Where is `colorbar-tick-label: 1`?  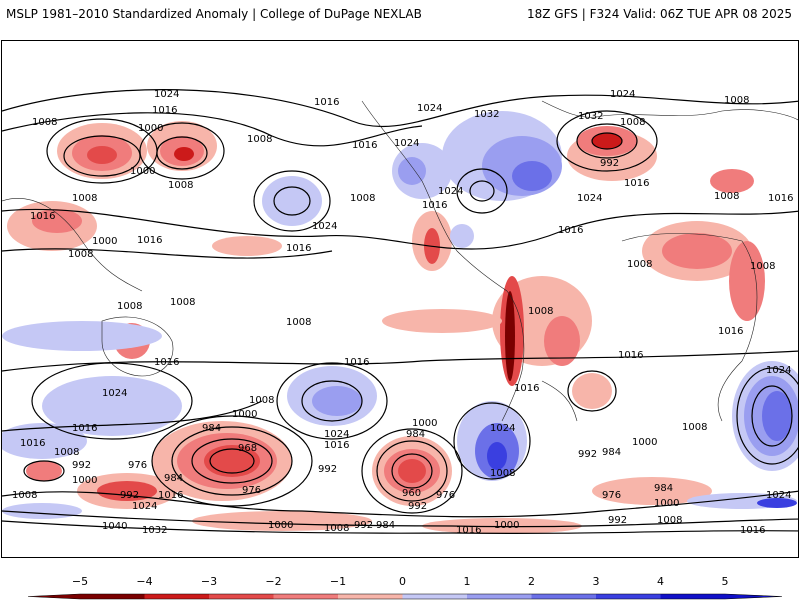 colorbar-tick-label: 1 is located at coordinates (467, 581).